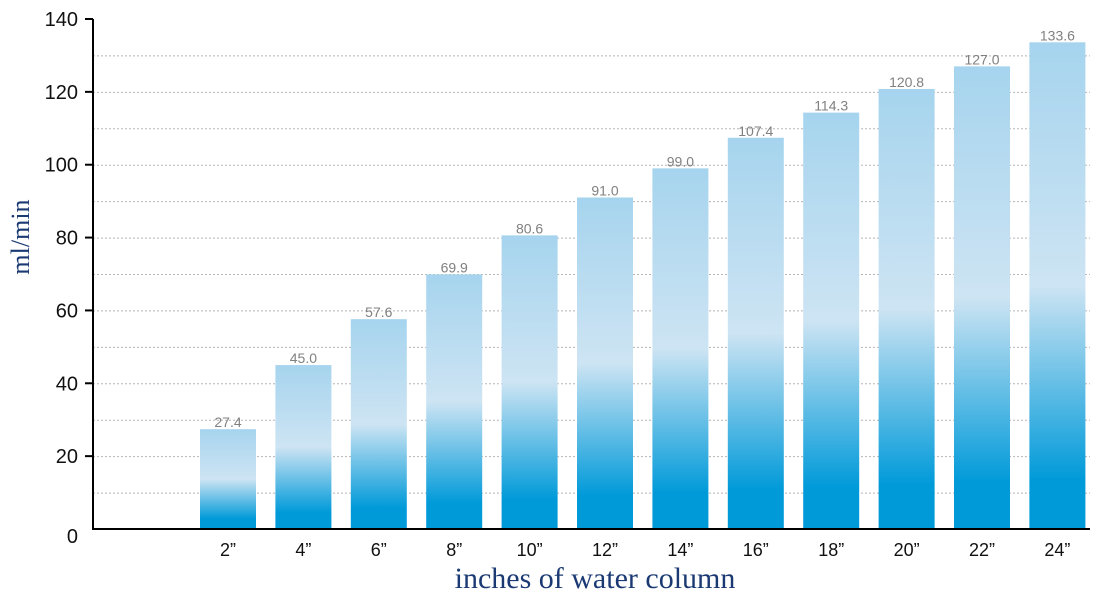  What do you see at coordinates (680, 161) in the screenshot?
I see `bar-value-label: 99.0` at bounding box center [680, 161].